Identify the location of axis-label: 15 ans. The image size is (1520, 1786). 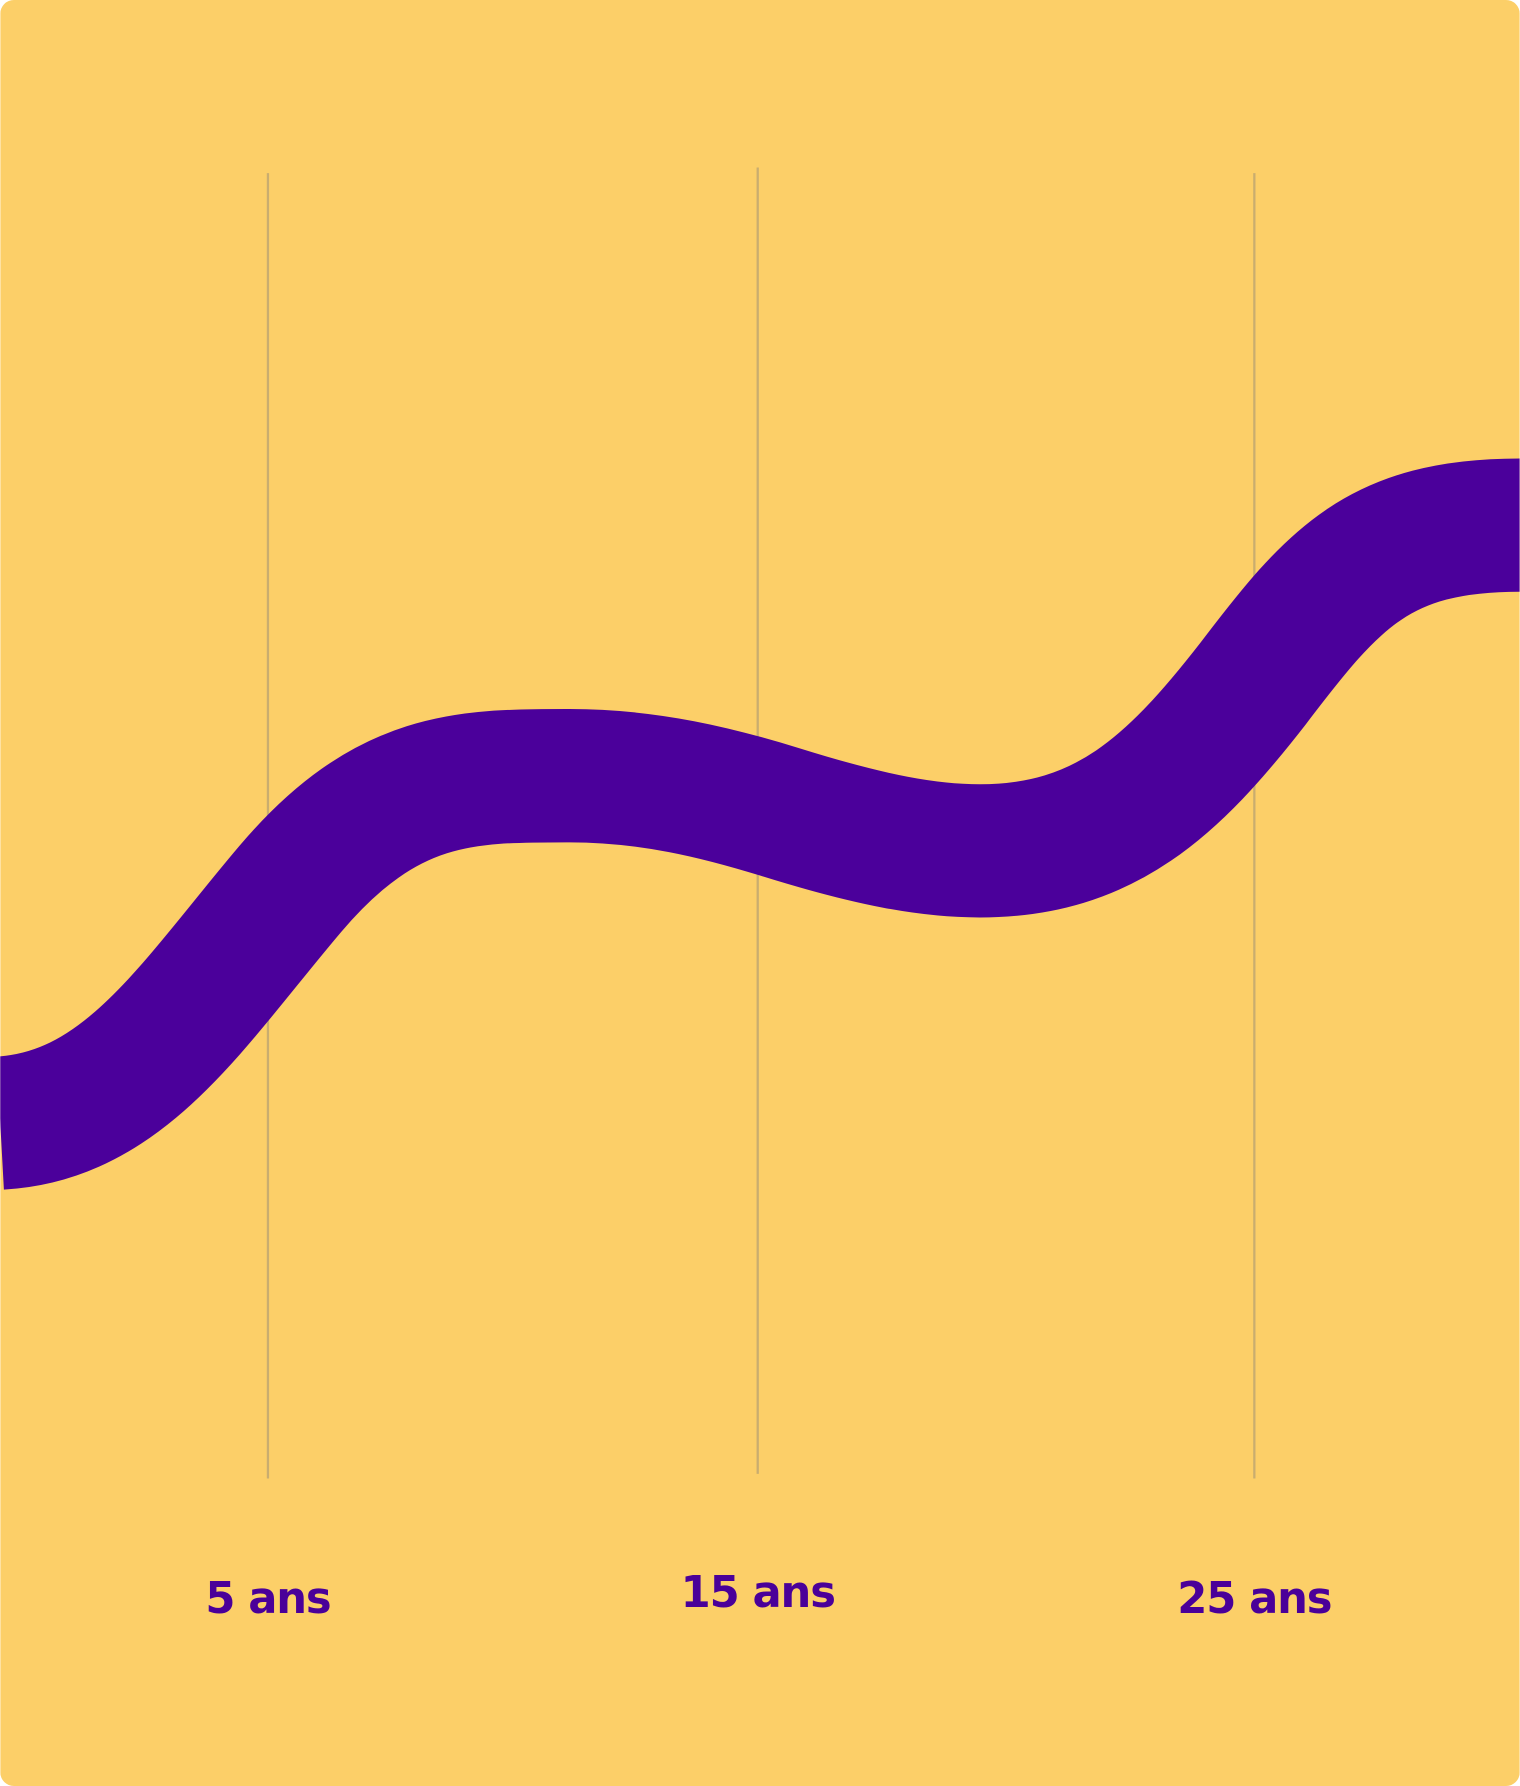
(758, 1593).